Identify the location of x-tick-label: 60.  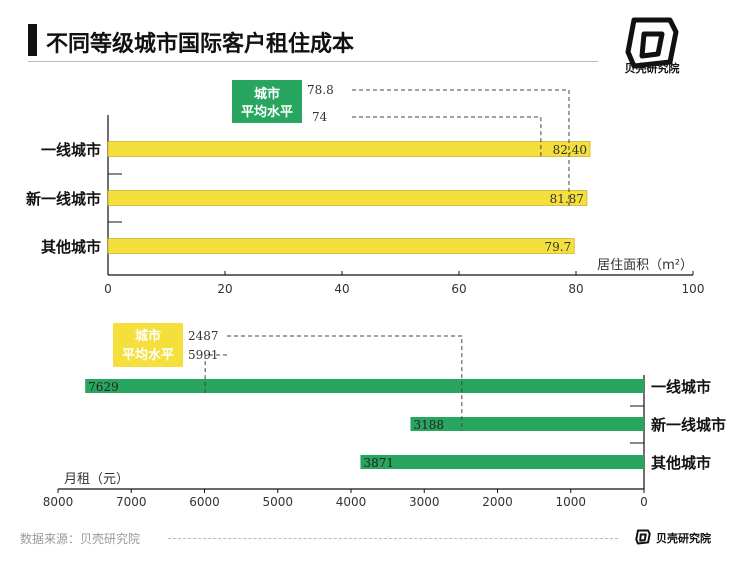
(458, 289).